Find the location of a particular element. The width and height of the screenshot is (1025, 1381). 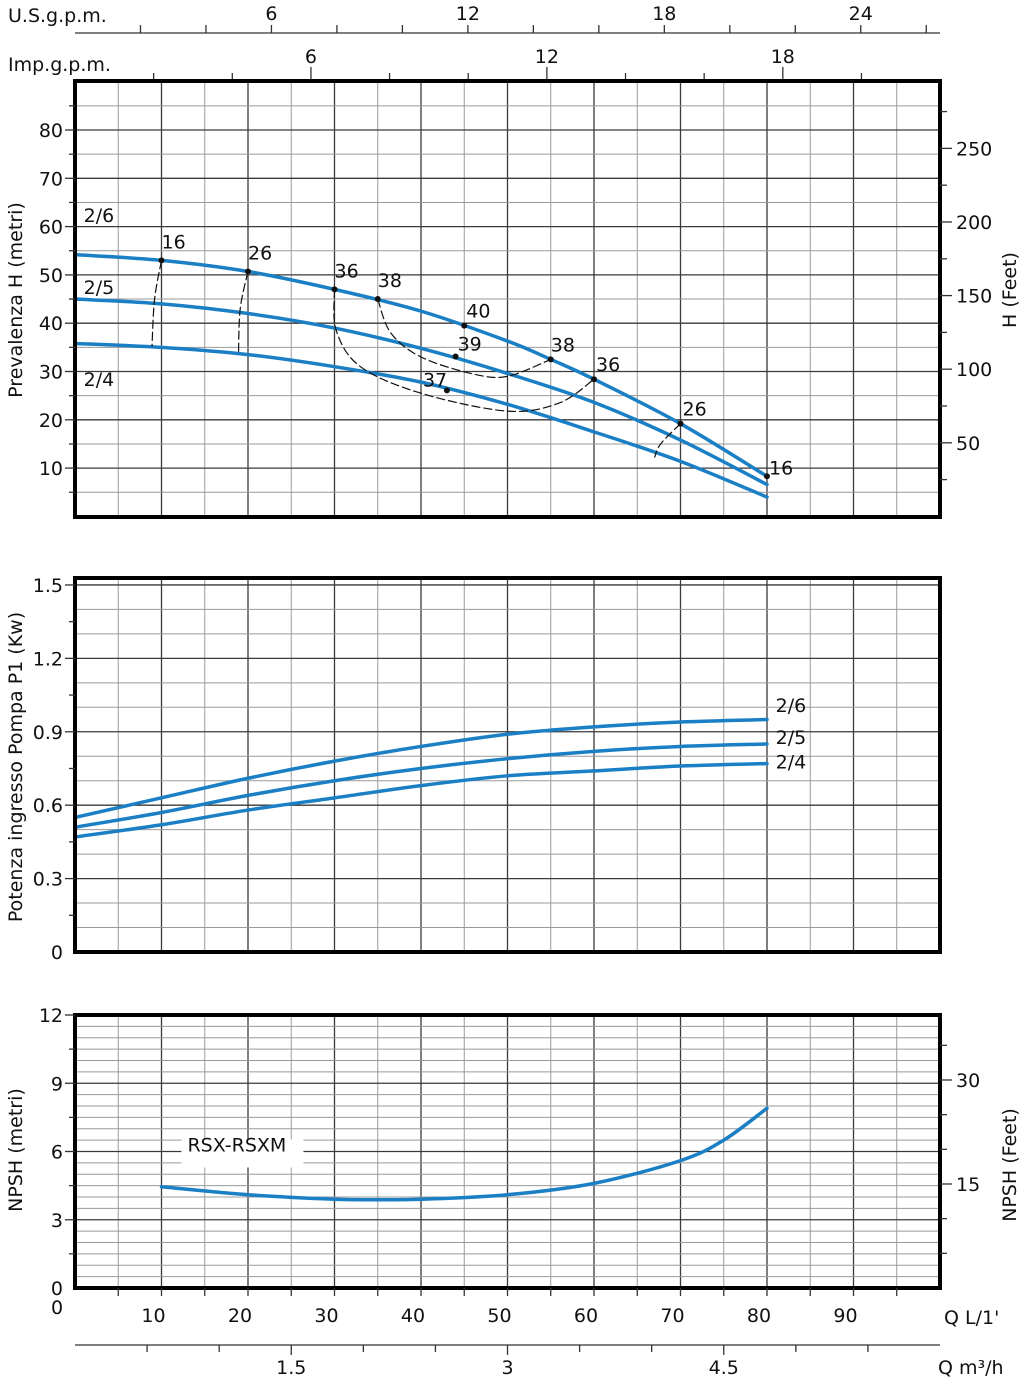

q-lmin-tick-label: 40 is located at coordinates (413, 1316).